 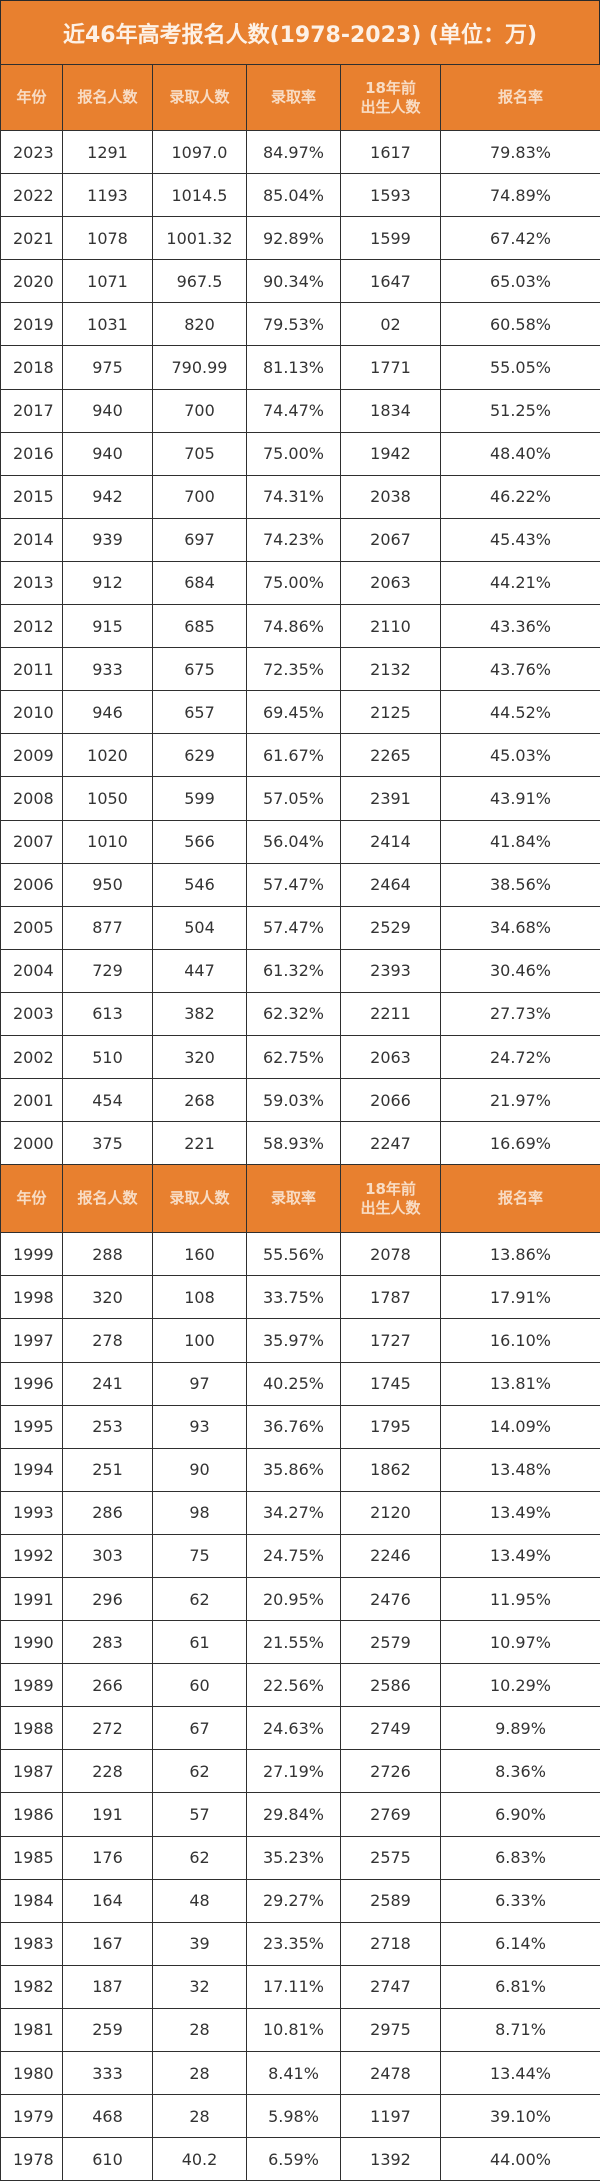 What do you see at coordinates (520, 1254) in the screenshot?
I see `cell-application-rate: 13.86%` at bounding box center [520, 1254].